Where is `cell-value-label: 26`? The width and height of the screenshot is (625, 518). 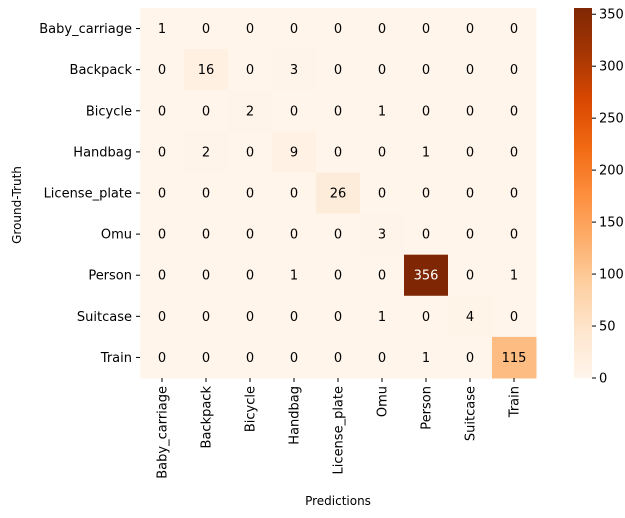 cell-value-label: 26 is located at coordinates (338, 194).